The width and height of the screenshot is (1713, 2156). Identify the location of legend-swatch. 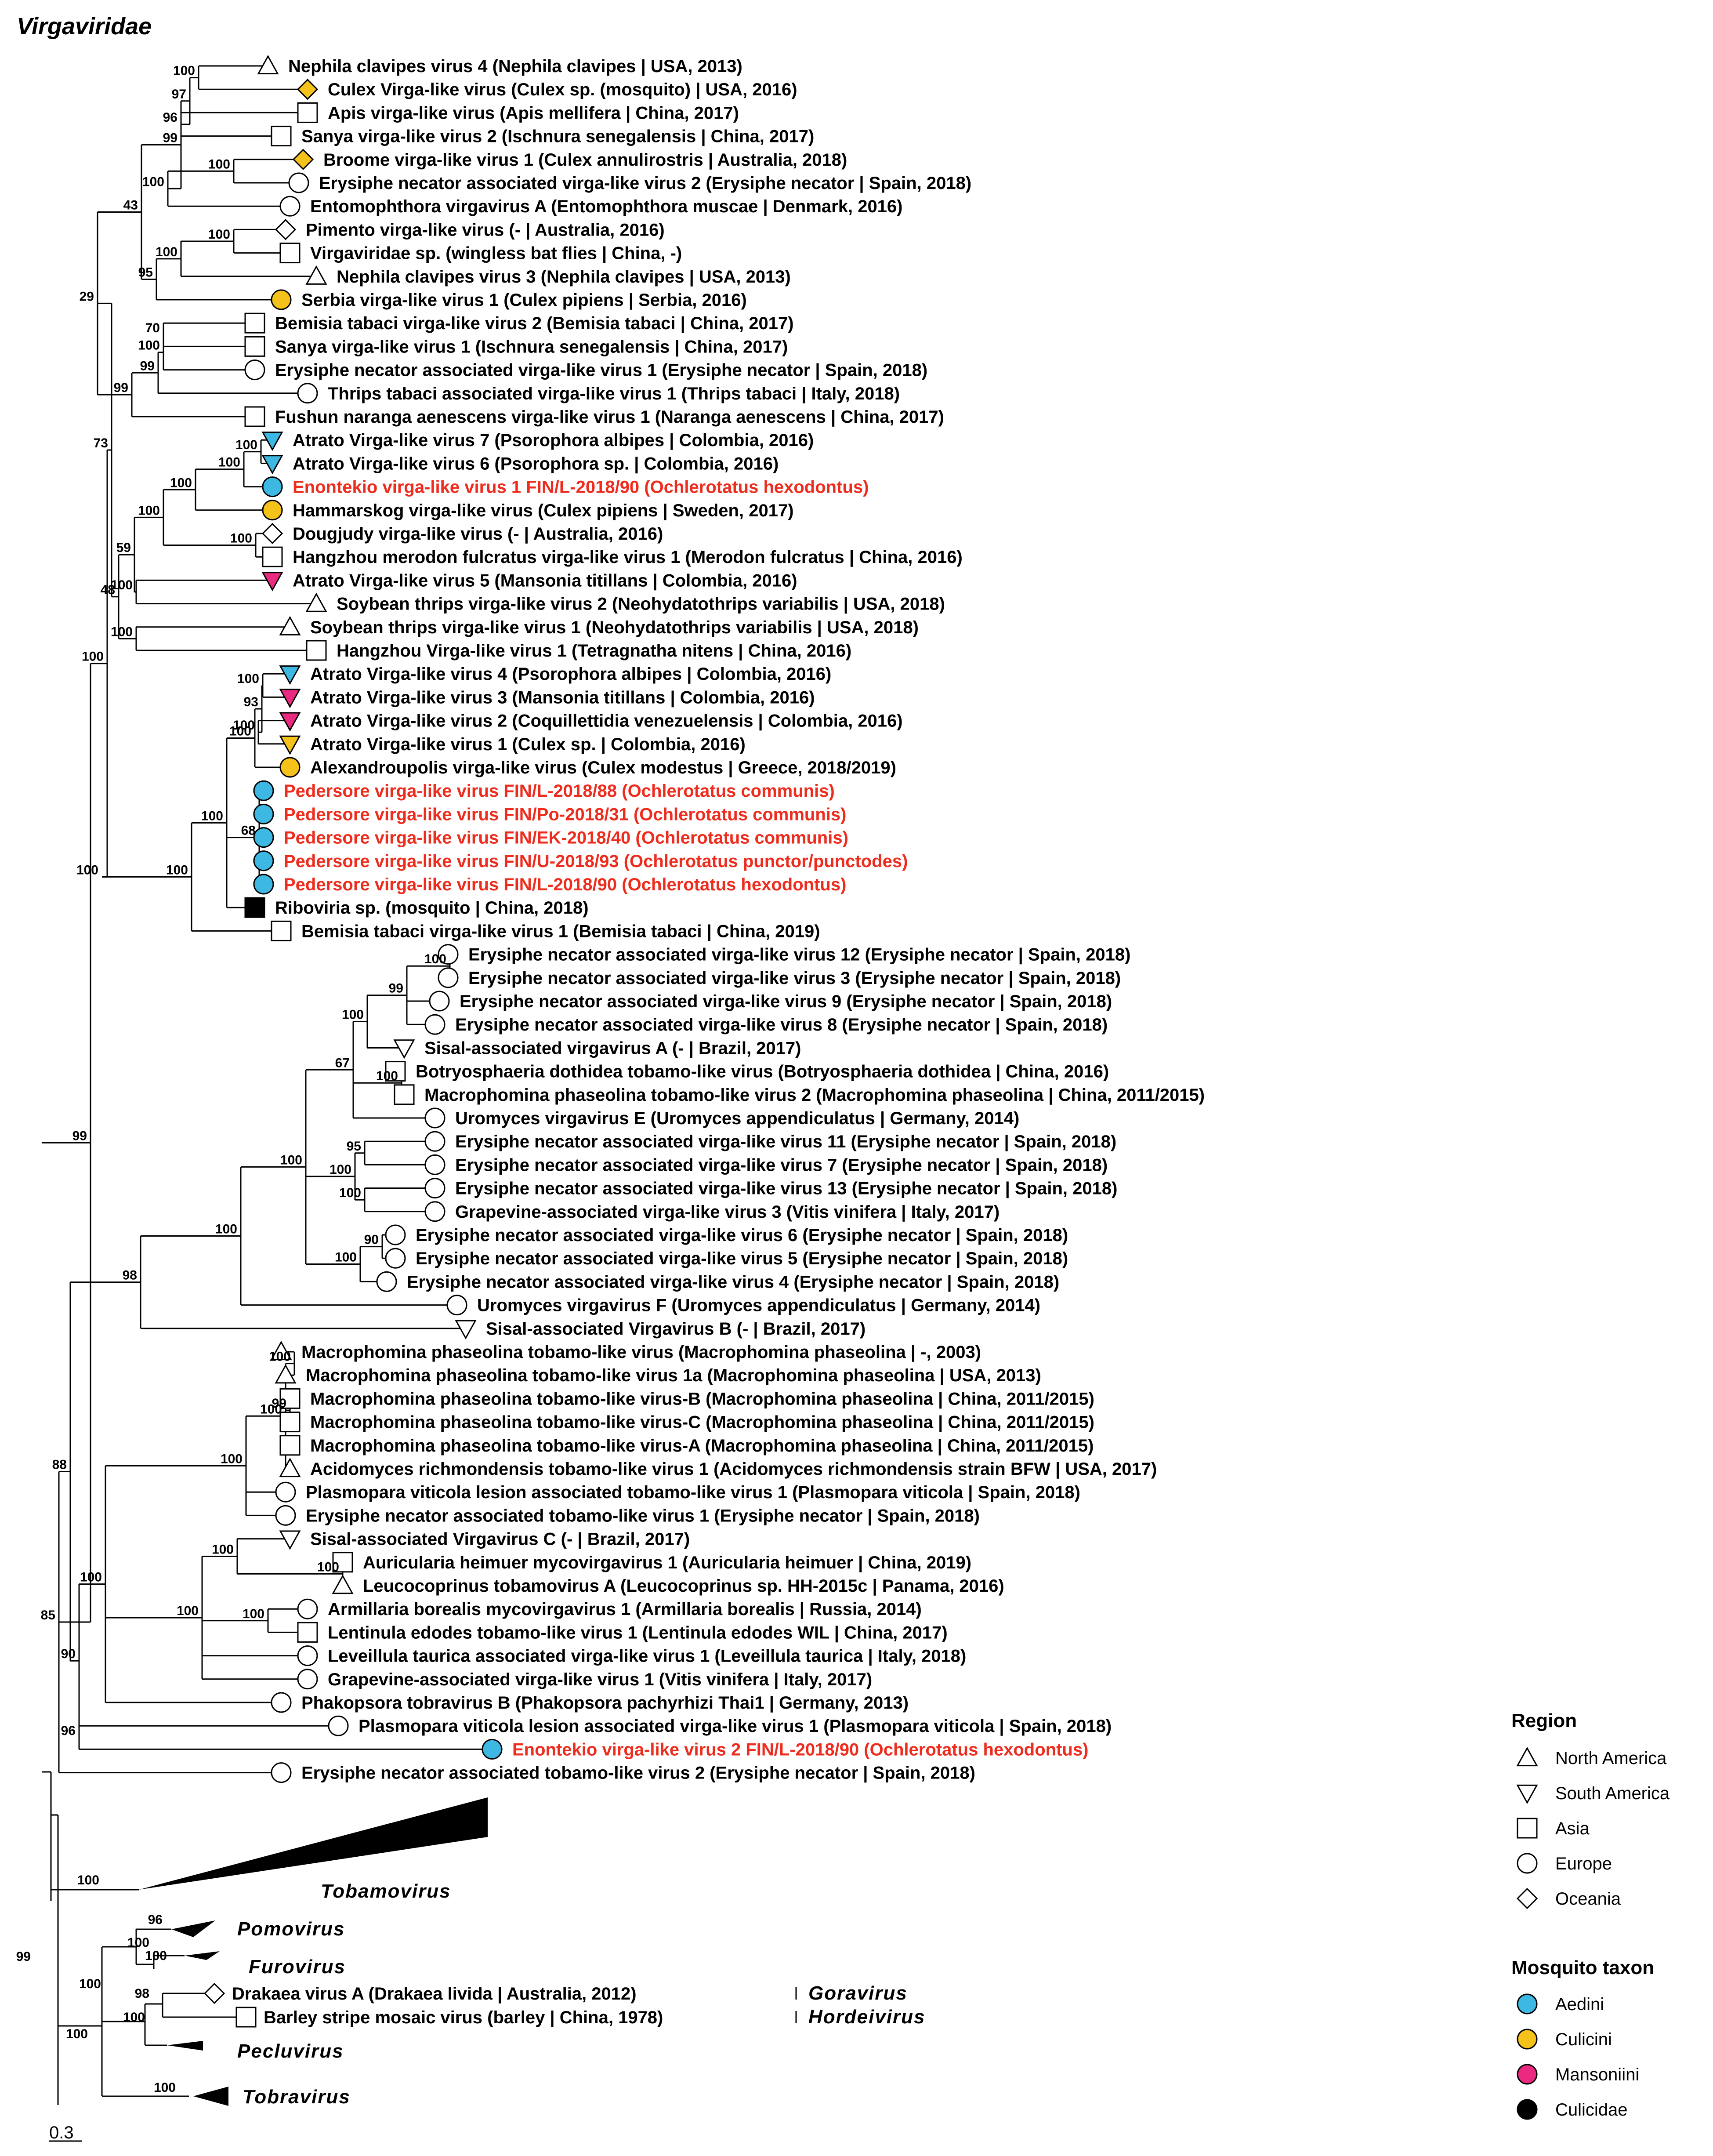
(1528, 2003).